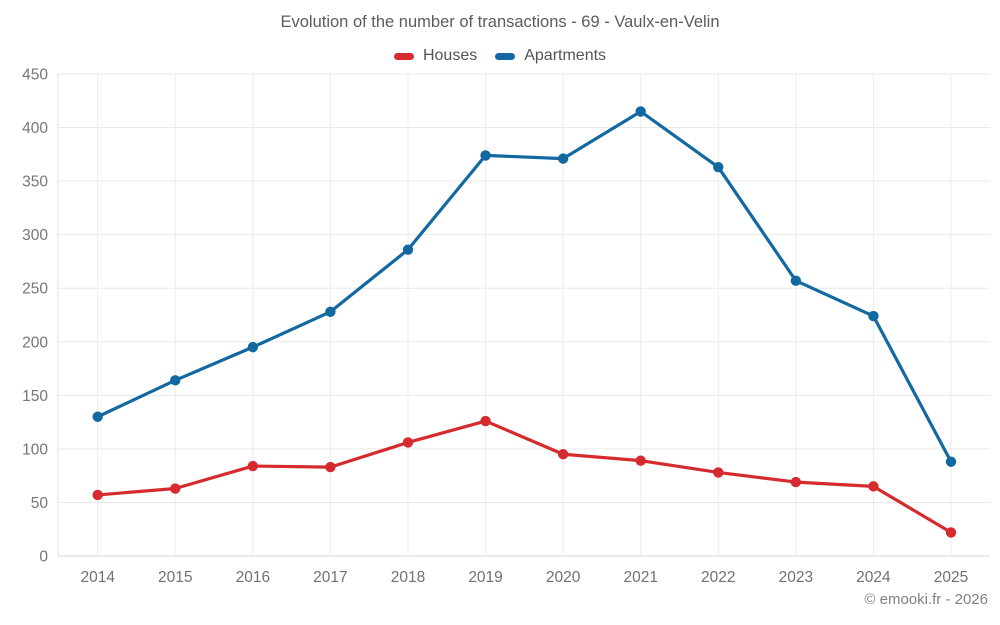  Describe the element at coordinates (35, 449) in the screenshot. I see `y-tick-label-100: 100` at that location.